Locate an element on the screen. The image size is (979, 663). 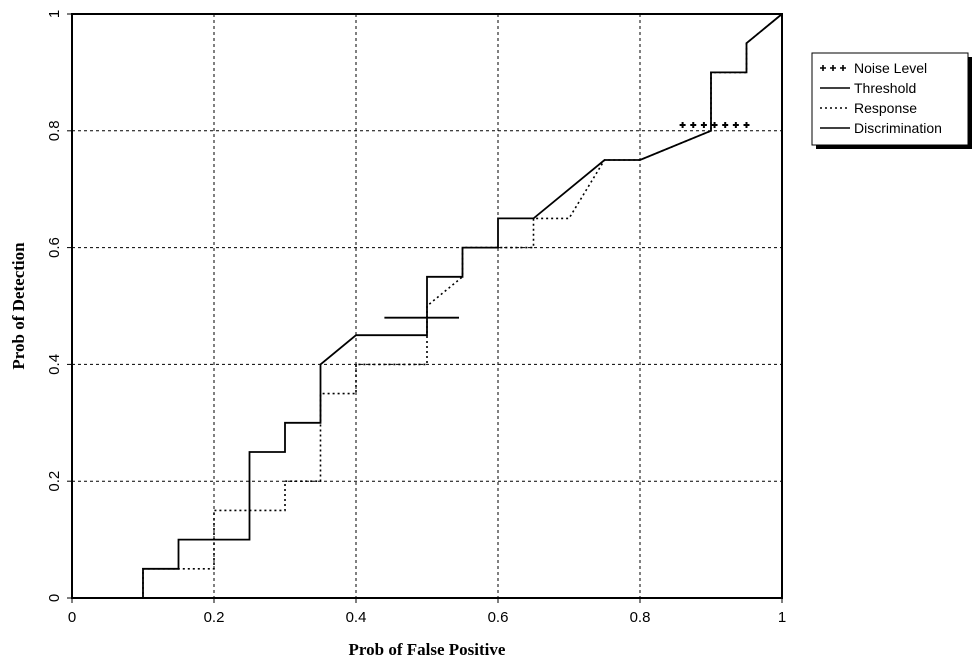
y-axis-title: Prob of Detection is located at coordinates (18, 306).